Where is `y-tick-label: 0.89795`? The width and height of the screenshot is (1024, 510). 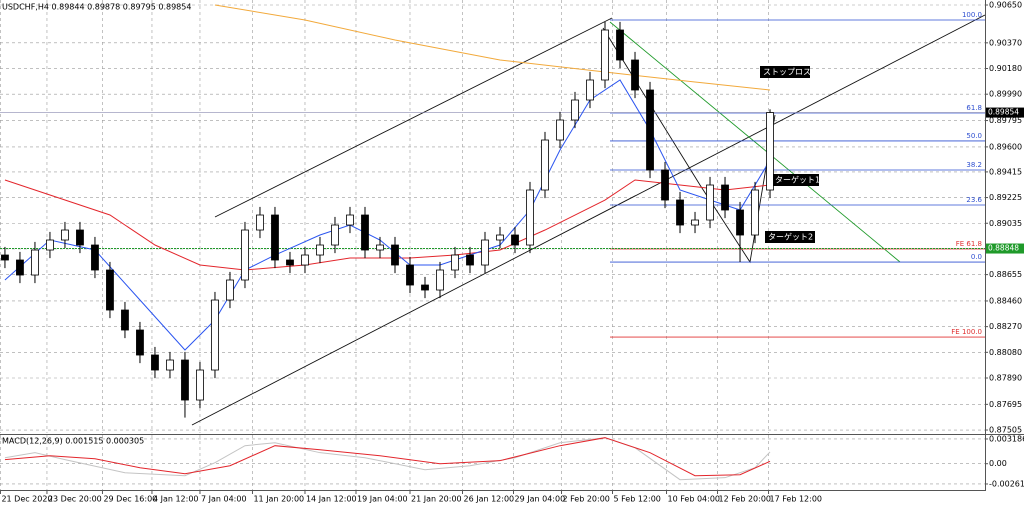 y-tick-label: 0.89795 is located at coordinates (1005, 120).